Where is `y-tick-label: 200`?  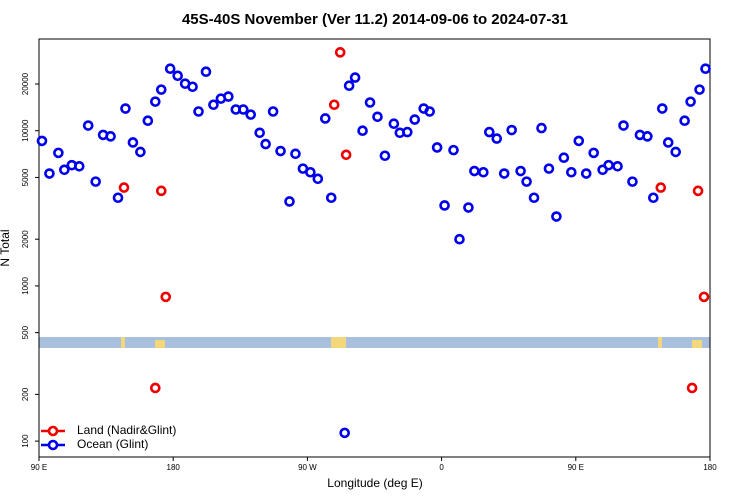 y-tick-label: 200 is located at coordinates (25, 394).